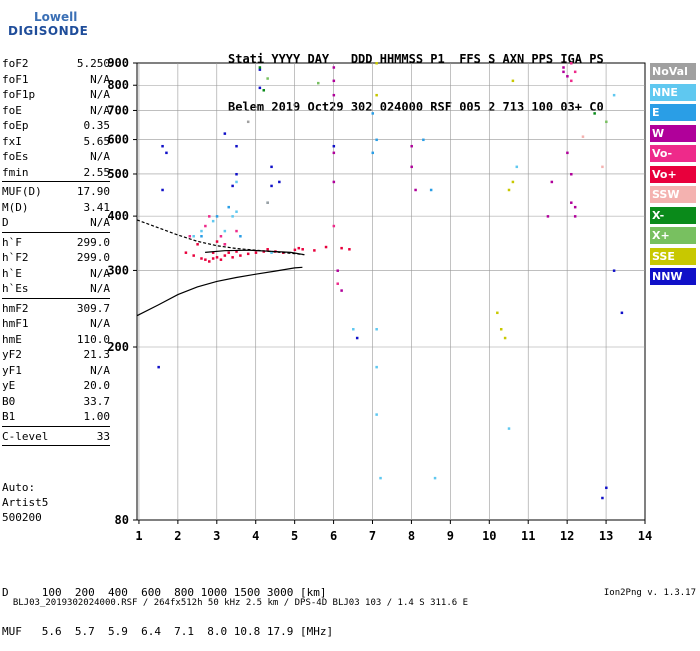  Describe the element at coordinates (22, 517) in the screenshot. I see `artist-code: 500200` at that location.